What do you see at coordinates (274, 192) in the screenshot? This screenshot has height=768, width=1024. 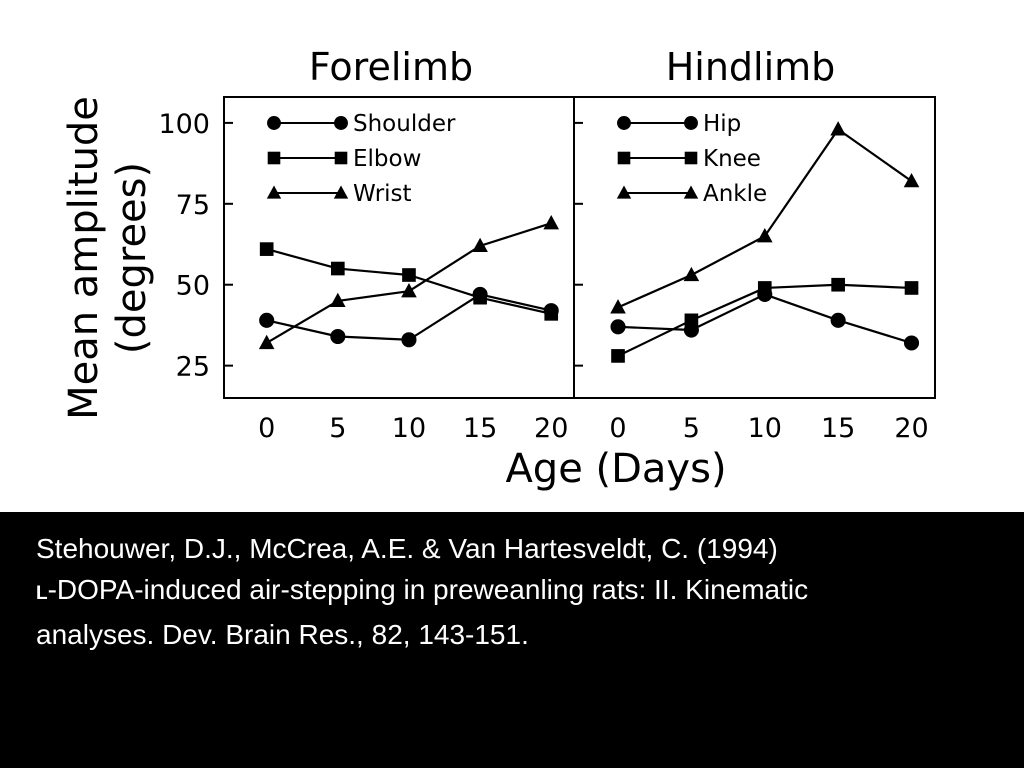 I see `legend-wrist-marker-left` at bounding box center [274, 192].